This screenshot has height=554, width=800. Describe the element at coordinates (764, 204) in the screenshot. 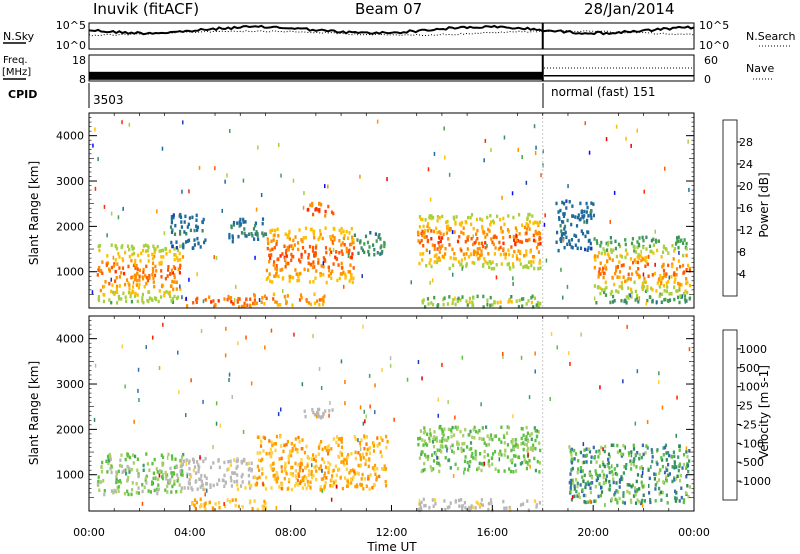

I see `power-colorbar-label: Power [dB]` at that location.